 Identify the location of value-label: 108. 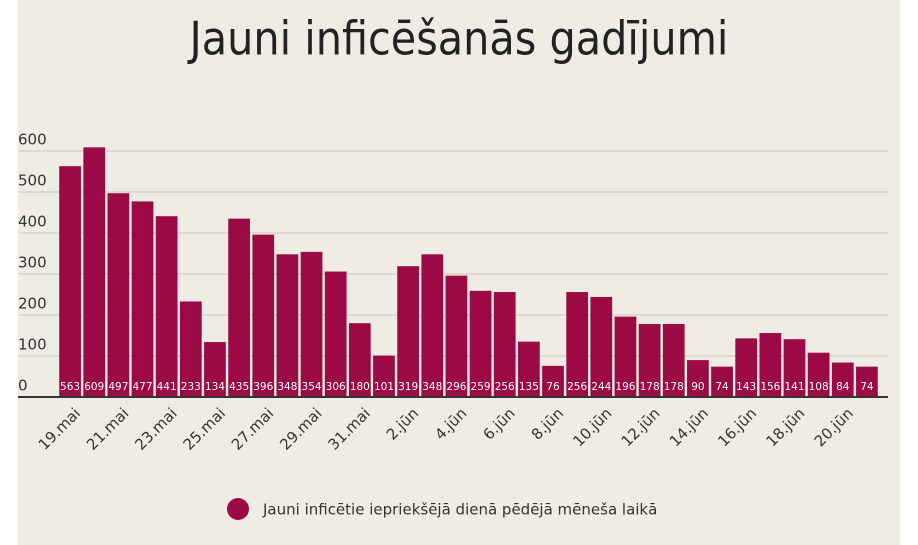
(819, 387).